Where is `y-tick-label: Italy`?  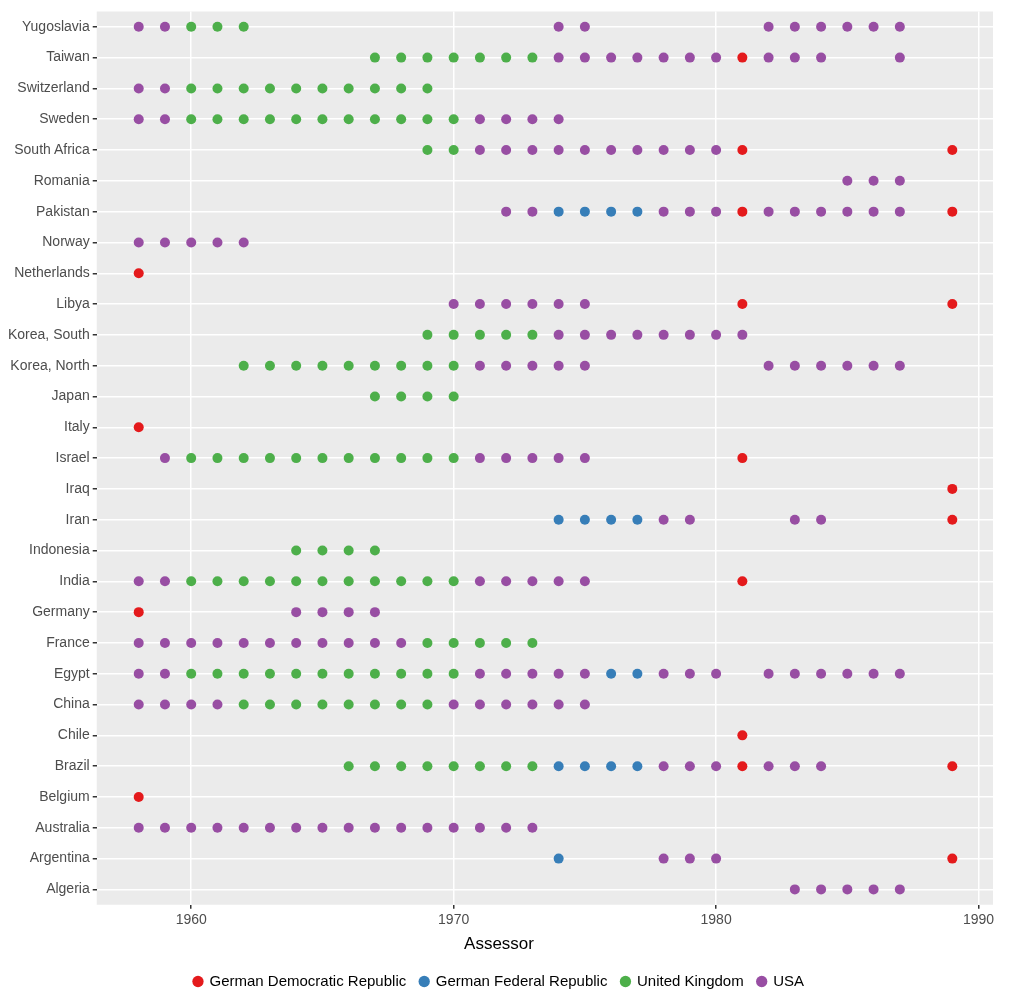 y-tick-label: Italy is located at coordinates (77, 426).